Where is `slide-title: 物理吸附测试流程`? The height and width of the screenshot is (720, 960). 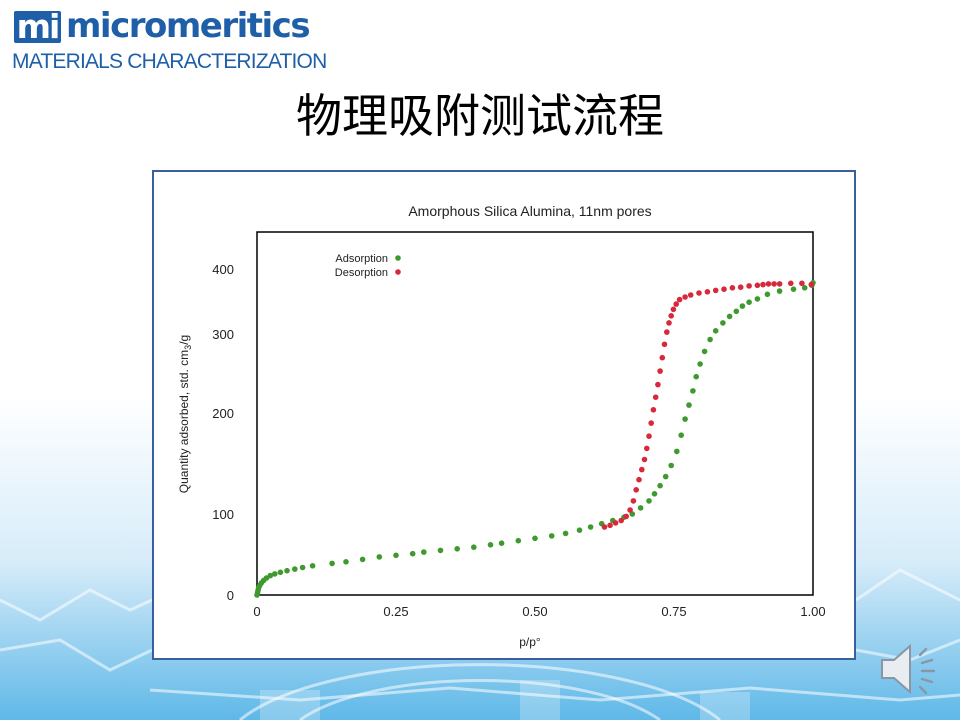 slide-title: 物理吸附测试流程 is located at coordinates (480, 116).